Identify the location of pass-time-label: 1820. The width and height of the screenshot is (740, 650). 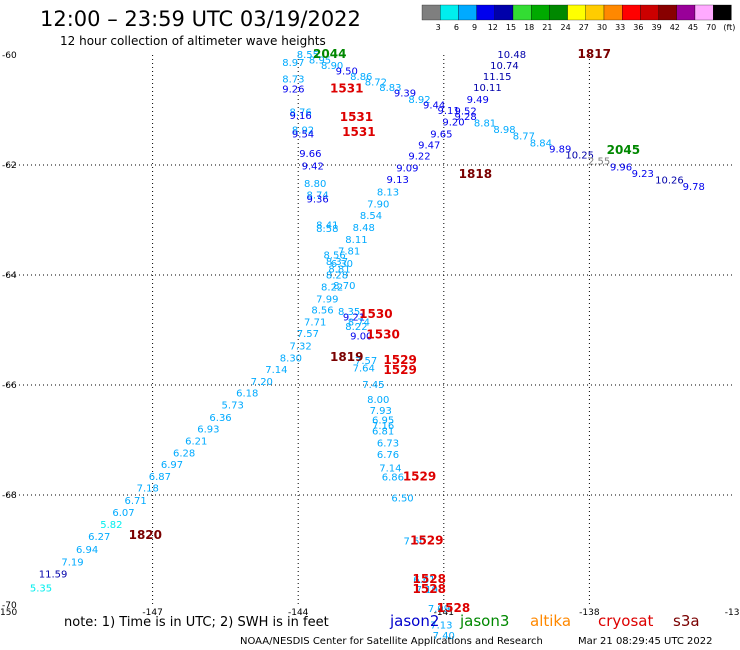
(145, 535).